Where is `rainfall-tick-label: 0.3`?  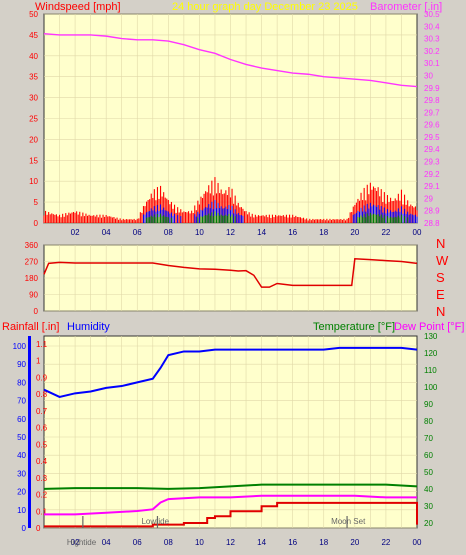 rainfall-tick-label: 0.3 is located at coordinates (42, 478).